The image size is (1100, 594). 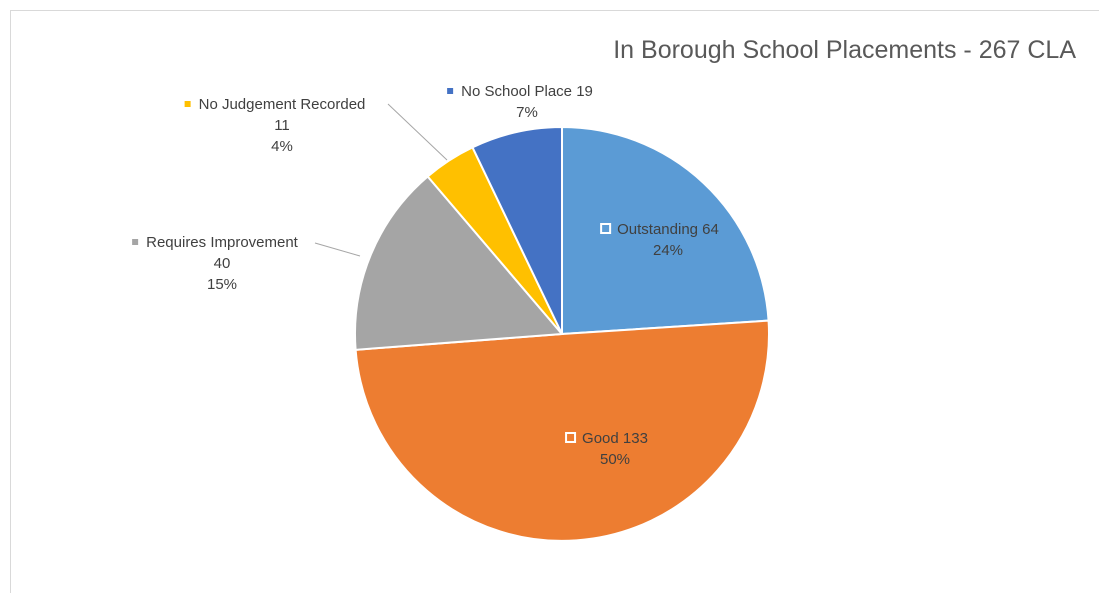 What do you see at coordinates (571, 437) in the screenshot?
I see `legend-key-good` at bounding box center [571, 437].